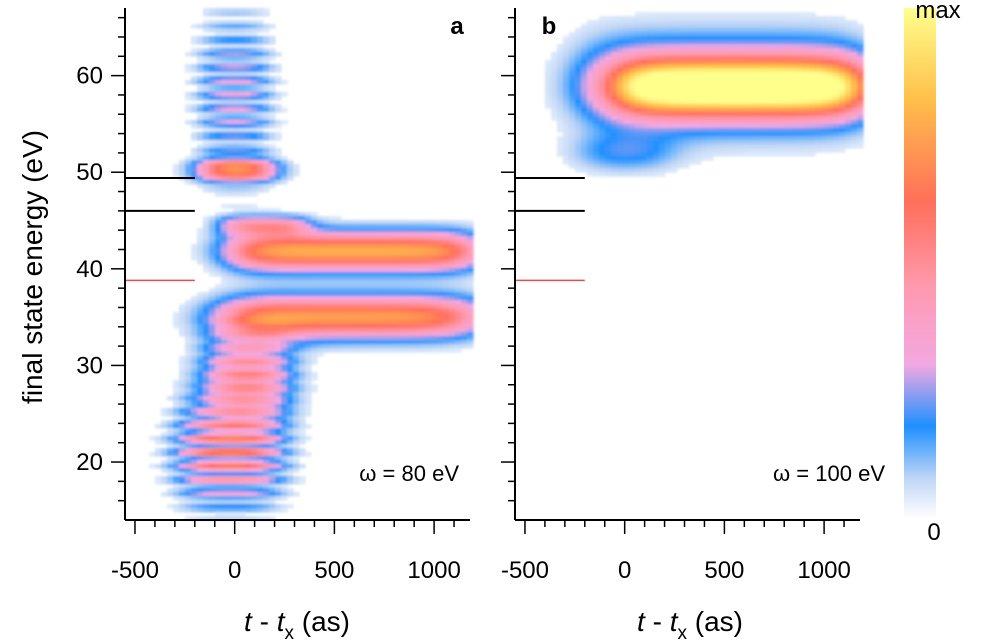 This screenshot has height=643, width=1000. What do you see at coordinates (920, 263) in the screenshot?
I see `colorbar-gradient` at bounding box center [920, 263].